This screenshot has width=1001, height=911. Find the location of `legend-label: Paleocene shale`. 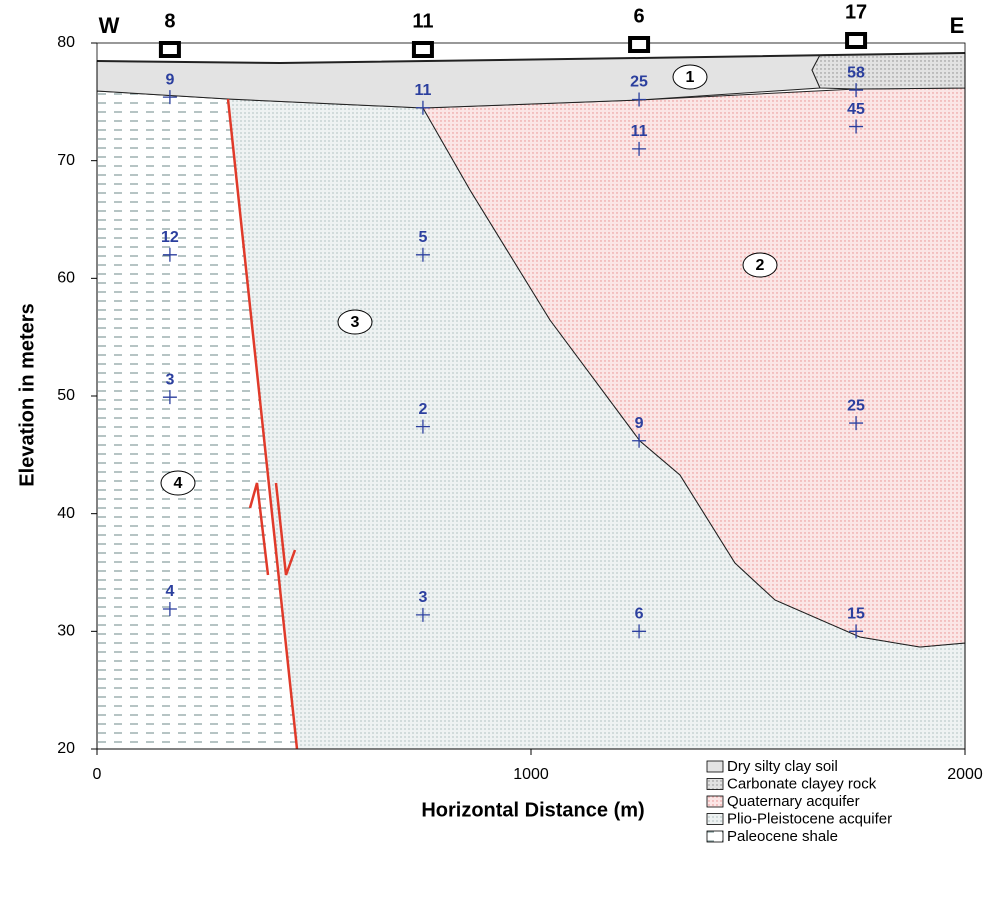

legend-label: Paleocene shale is located at coordinates (782, 836).